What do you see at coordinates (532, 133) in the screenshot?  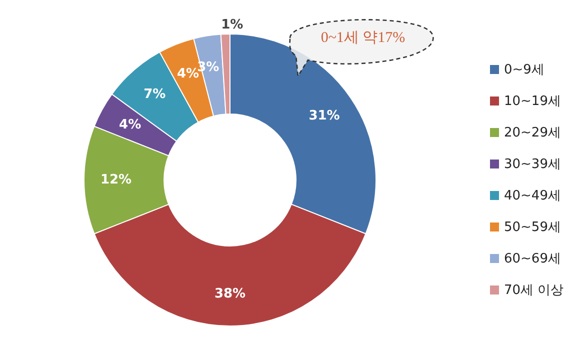 I see `legend-label: 20~29세` at bounding box center [532, 133].